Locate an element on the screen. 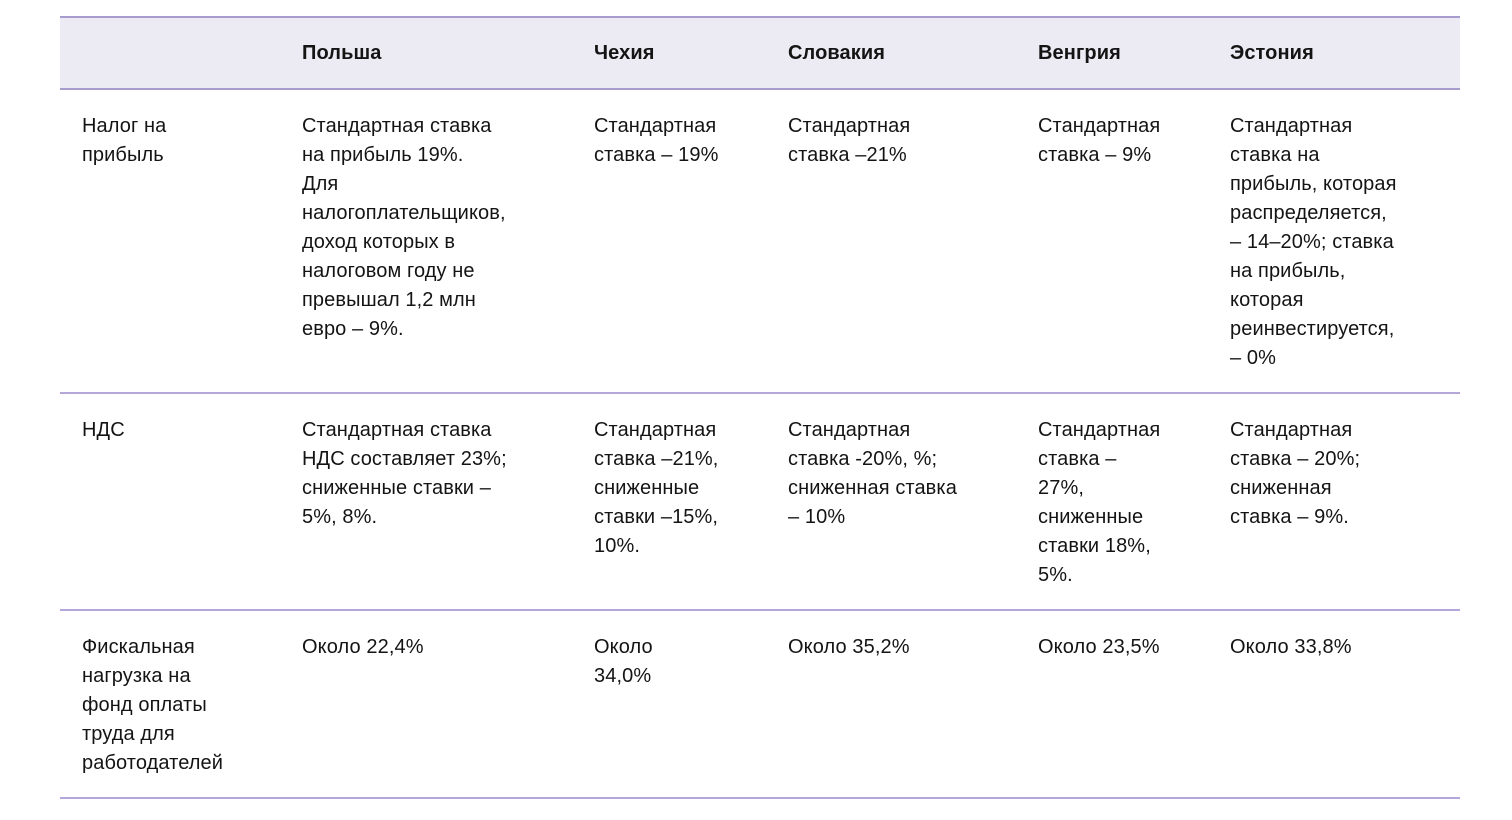 The width and height of the screenshot is (1512, 820). table-cell: Около 33,8% is located at coordinates (1291, 647).